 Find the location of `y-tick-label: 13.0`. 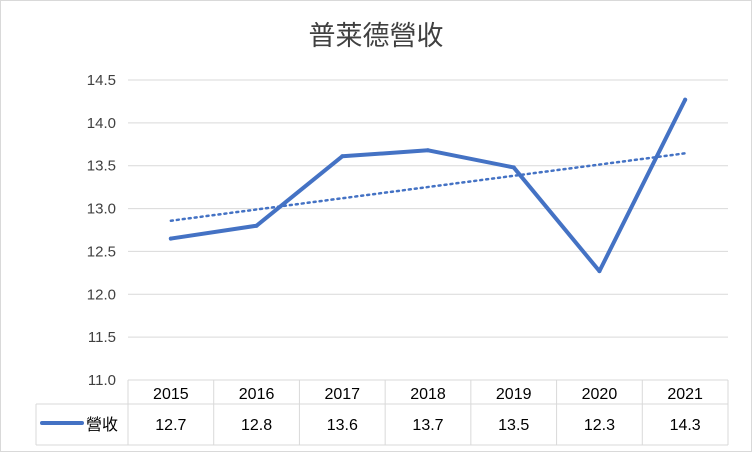

y-tick-label: 13.0 is located at coordinates (101, 209).